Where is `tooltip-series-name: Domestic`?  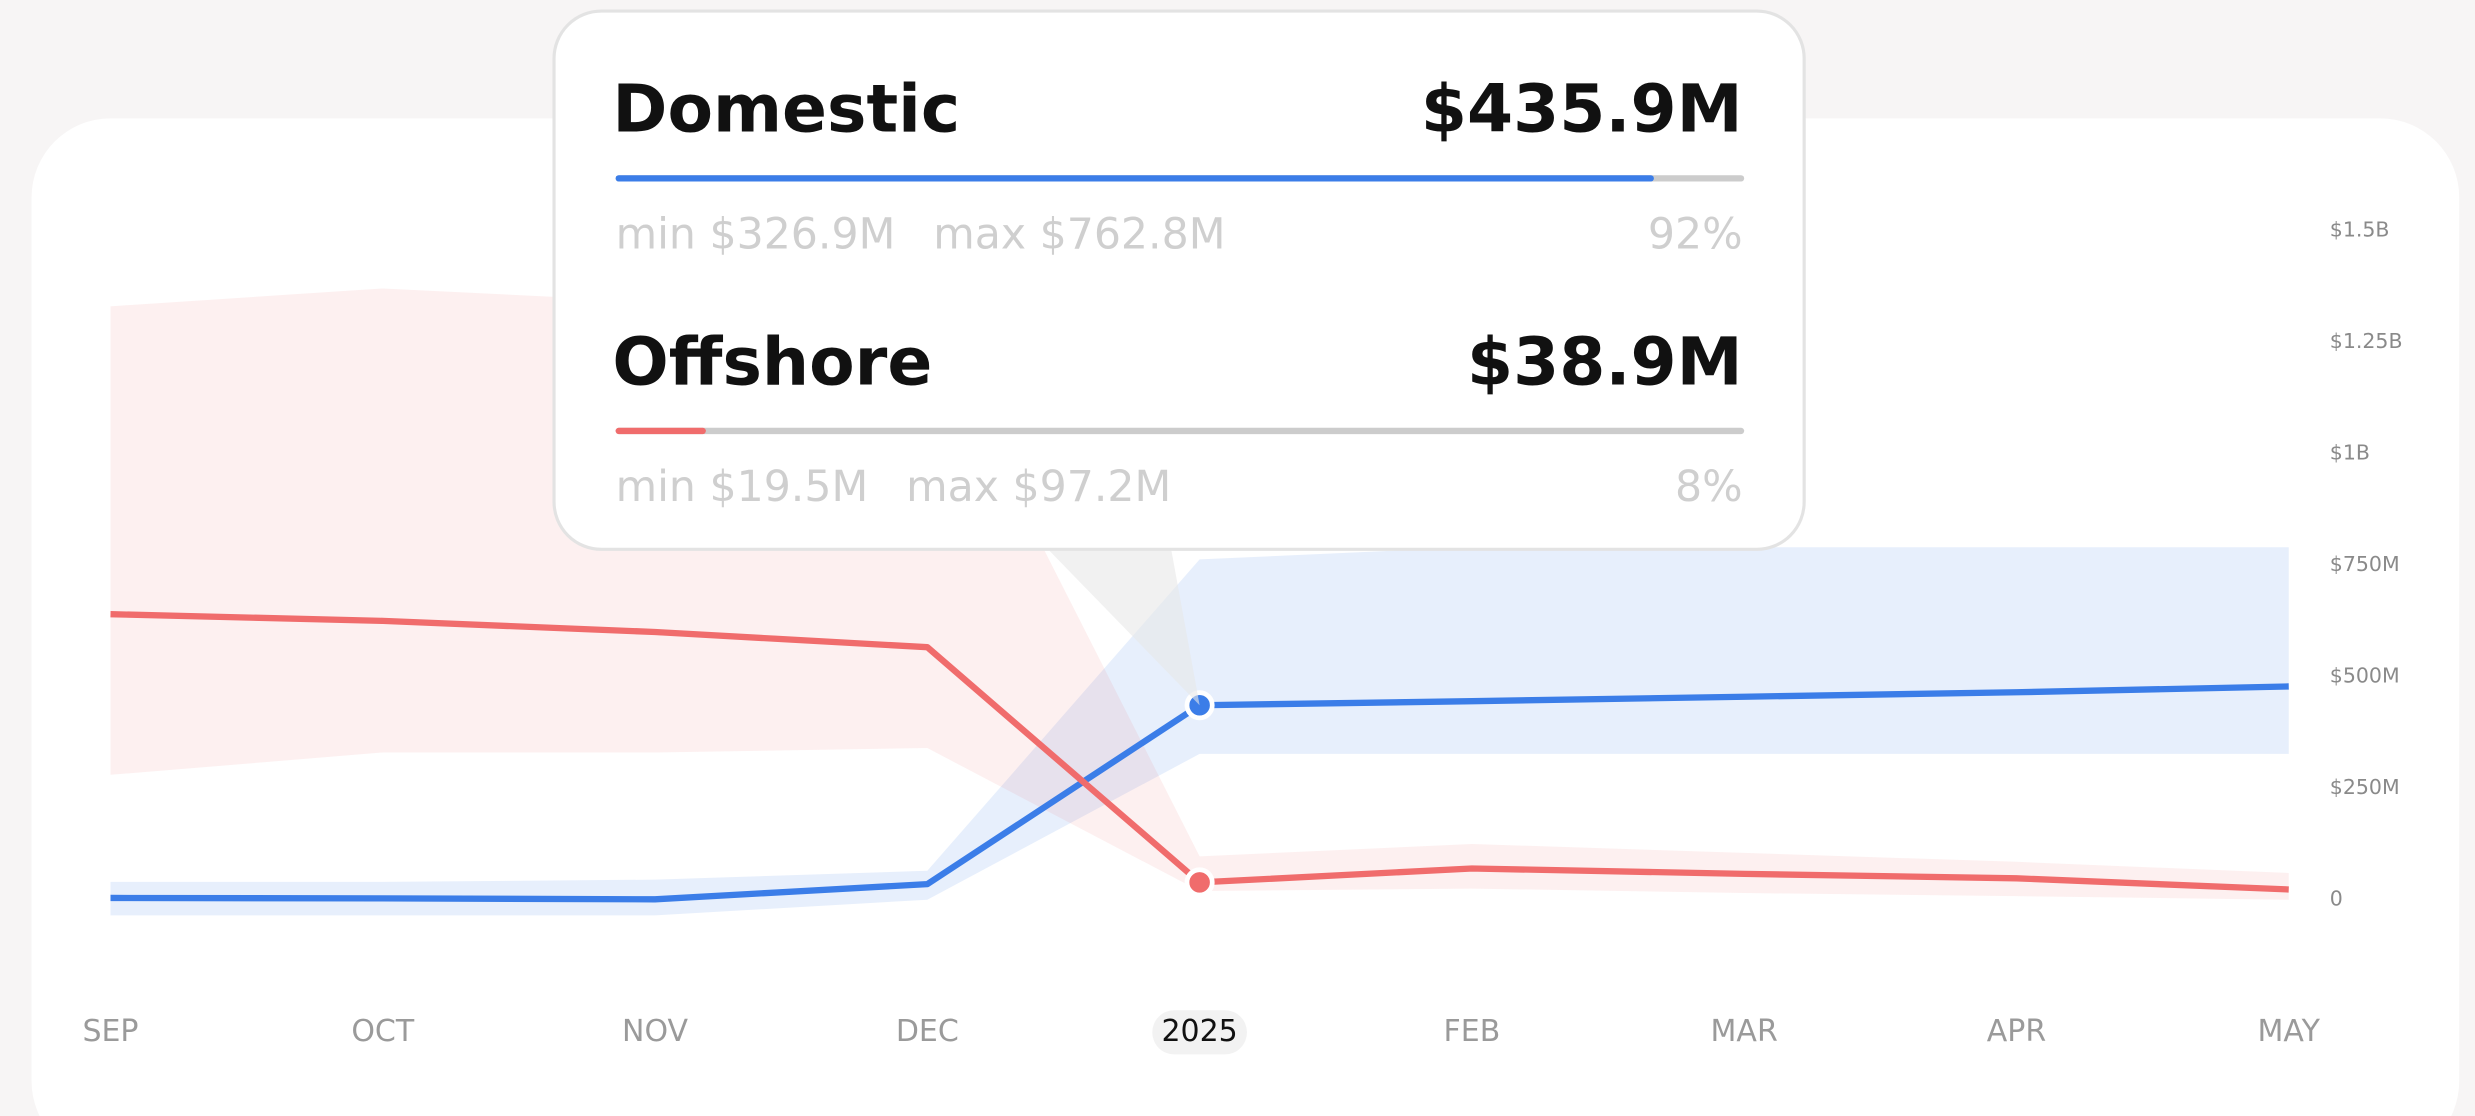
tooltip-series-name: Domestic is located at coordinates (786, 109).